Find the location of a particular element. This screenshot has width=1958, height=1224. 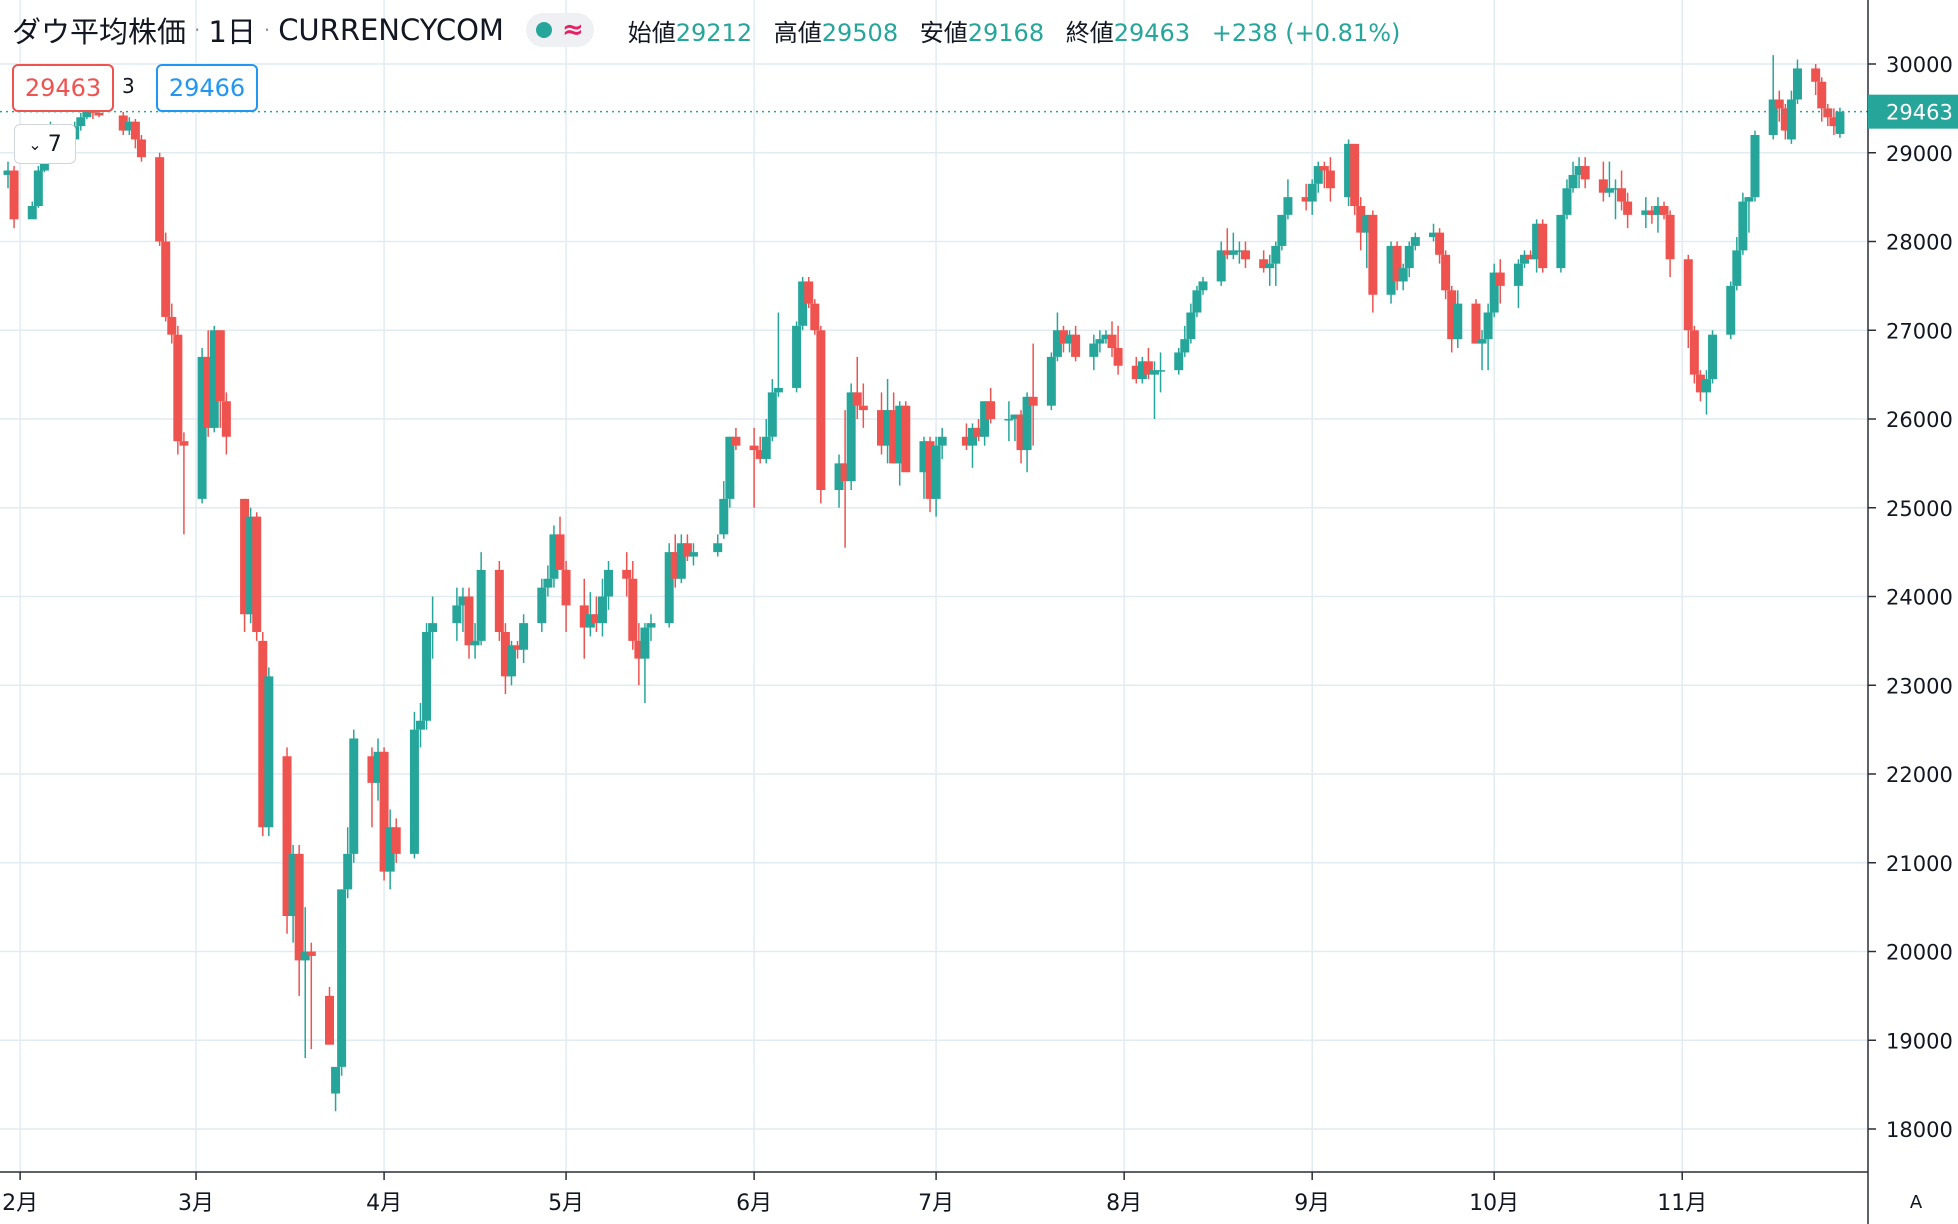

symbol-name: ダウ平均株価 is located at coordinates (99, 32).